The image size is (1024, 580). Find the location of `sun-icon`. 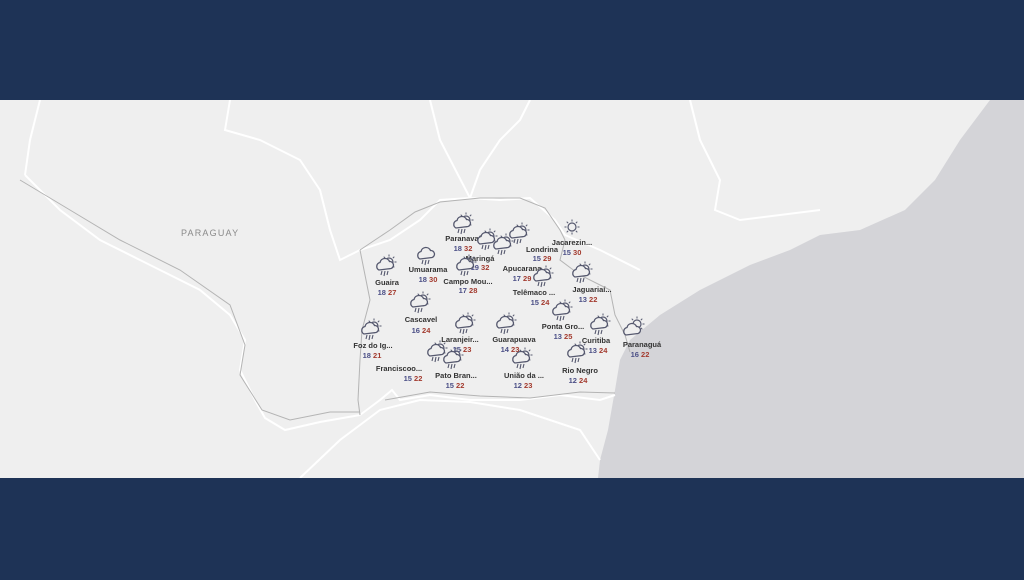

sun-icon is located at coordinates (572, 227).